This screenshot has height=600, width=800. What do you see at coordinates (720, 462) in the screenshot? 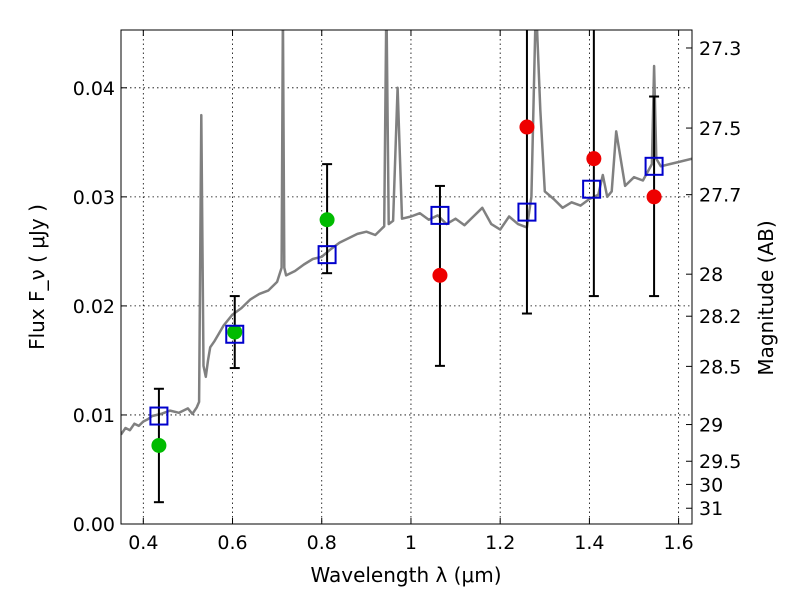
I see `y2-tick-label: 29.5` at bounding box center [720, 462].